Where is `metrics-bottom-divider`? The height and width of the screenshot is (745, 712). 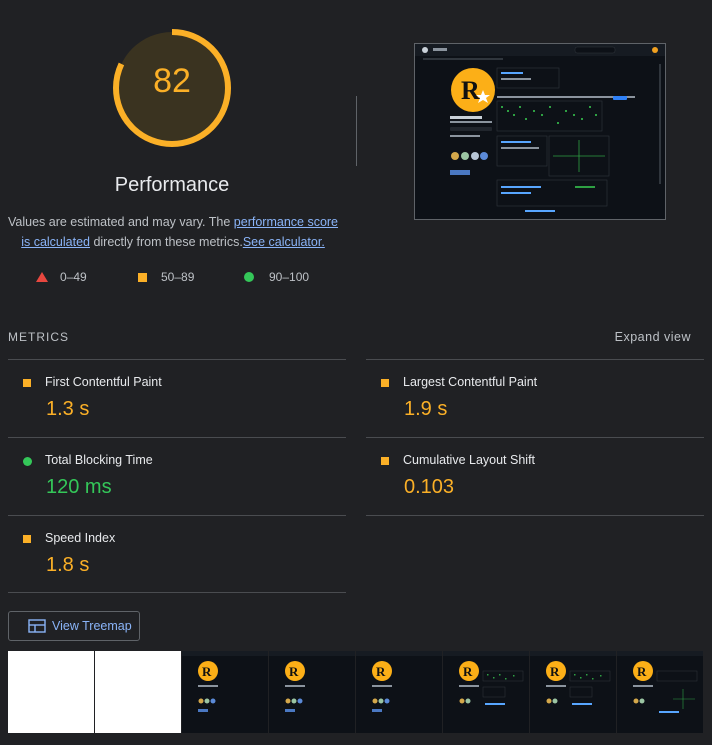 metrics-bottom-divider is located at coordinates (177, 592).